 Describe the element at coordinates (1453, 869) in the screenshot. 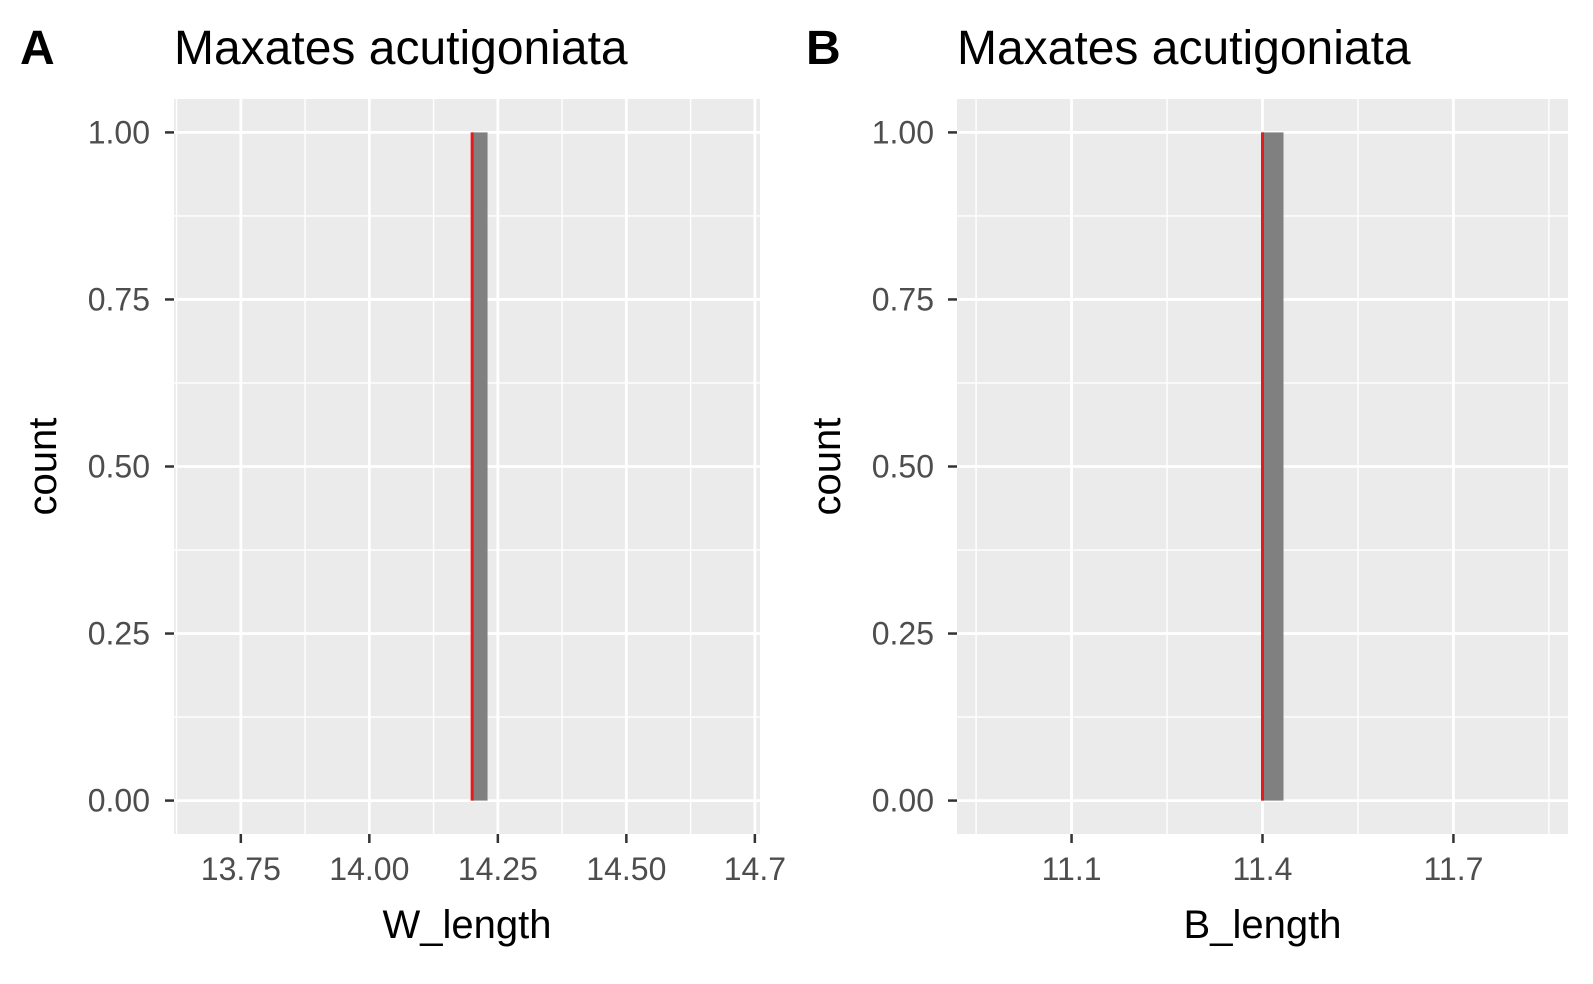

I see `x-tick-label: 11.7` at that location.